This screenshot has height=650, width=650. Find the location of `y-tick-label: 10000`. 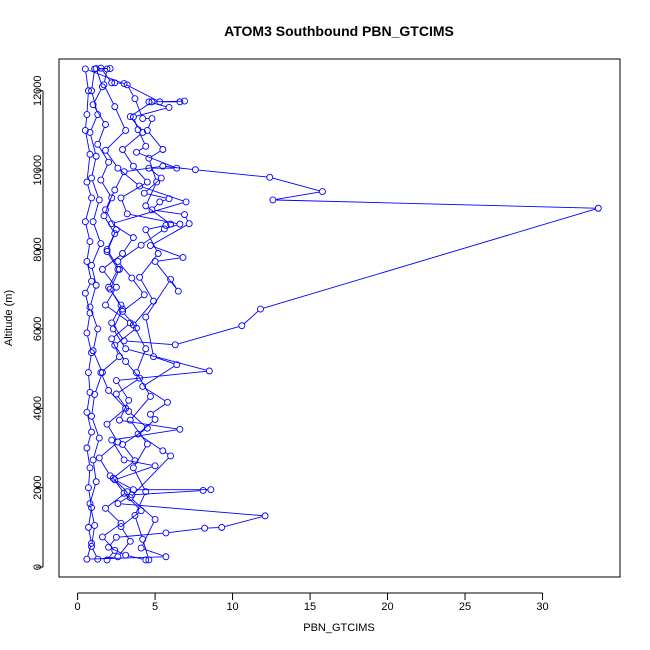

y-tick-label: 10000 is located at coordinates (38, 170).